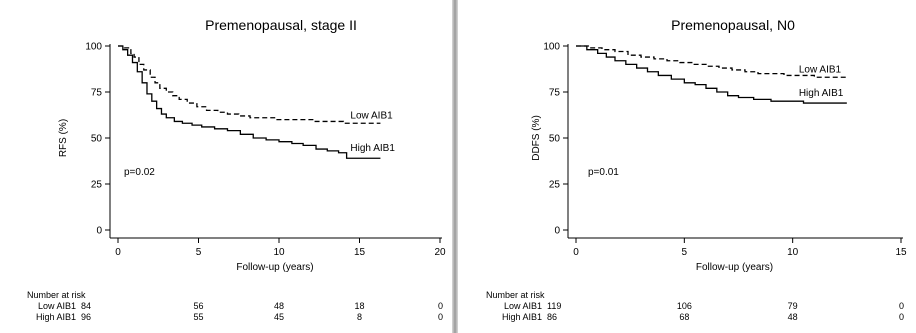  What do you see at coordinates (359, 317) in the screenshot?
I see `risk-count: 8` at bounding box center [359, 317].